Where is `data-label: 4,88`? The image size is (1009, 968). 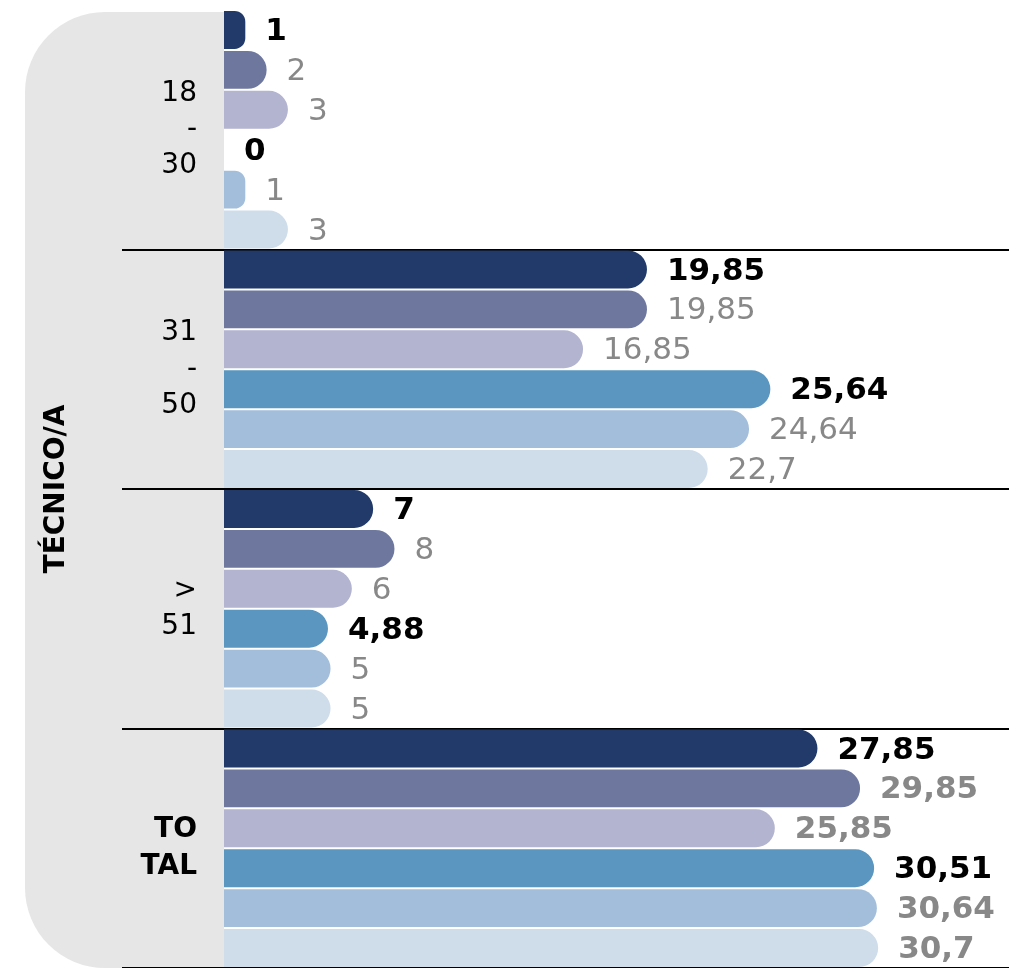 data-label: 4,88 is located at coordinates (386, 627).